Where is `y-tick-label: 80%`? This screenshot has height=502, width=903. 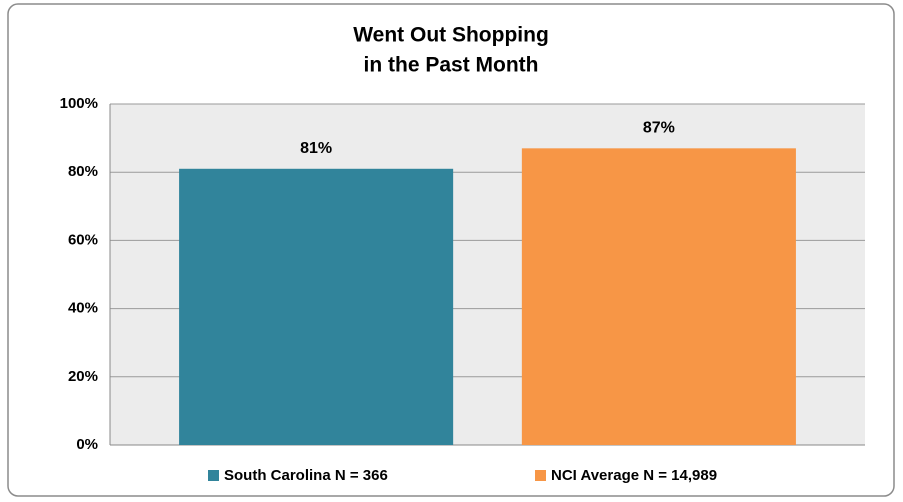 y-tick-label: 80% is located at coordinates (83, 171).